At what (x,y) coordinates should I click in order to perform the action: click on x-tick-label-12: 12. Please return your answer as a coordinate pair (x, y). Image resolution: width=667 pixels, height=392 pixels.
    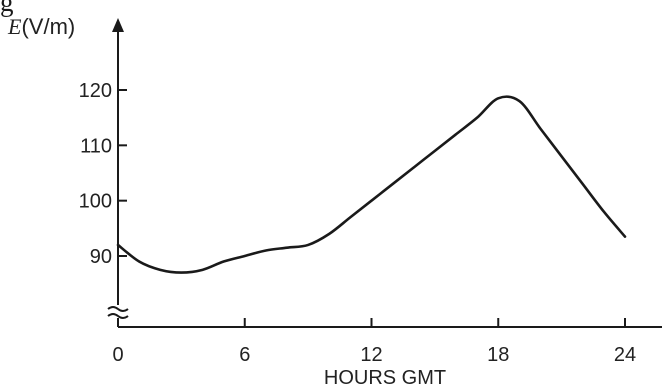
    Looking at the image, I should click on (371, 355).